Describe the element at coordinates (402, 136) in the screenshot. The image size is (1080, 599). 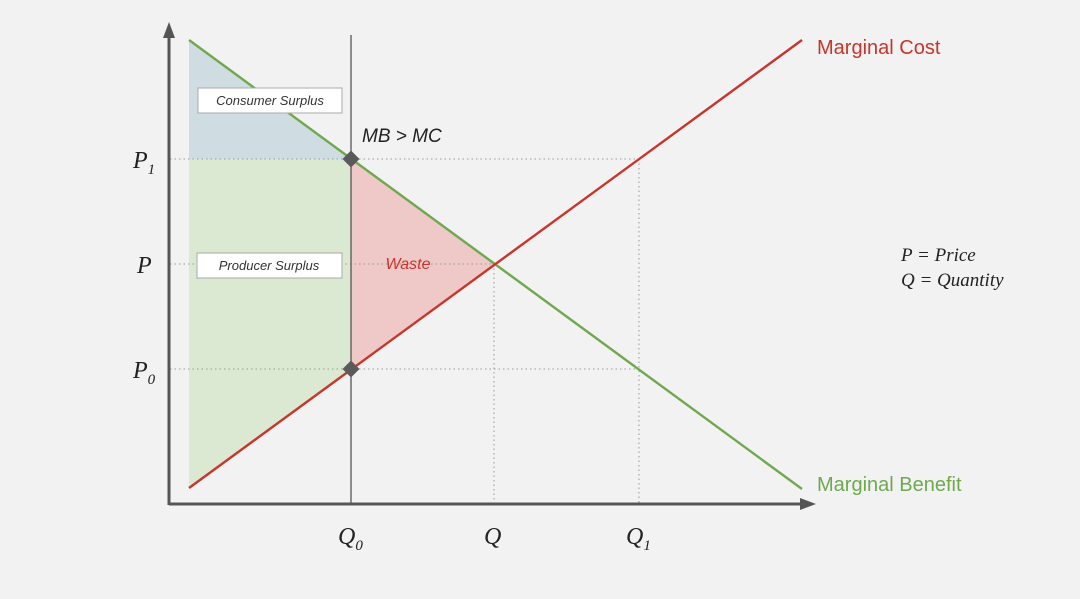
I see `mb-gt-mc-label: MB > MC` at that location.